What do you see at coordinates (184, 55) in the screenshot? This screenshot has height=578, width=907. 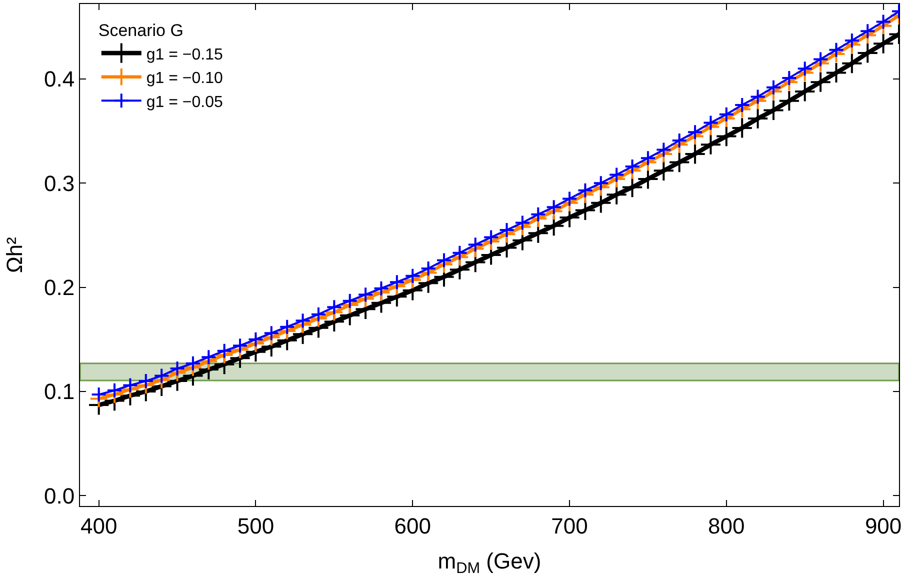 I see `legend-label: g1 = −0.15` at bounding box center [184, 55].